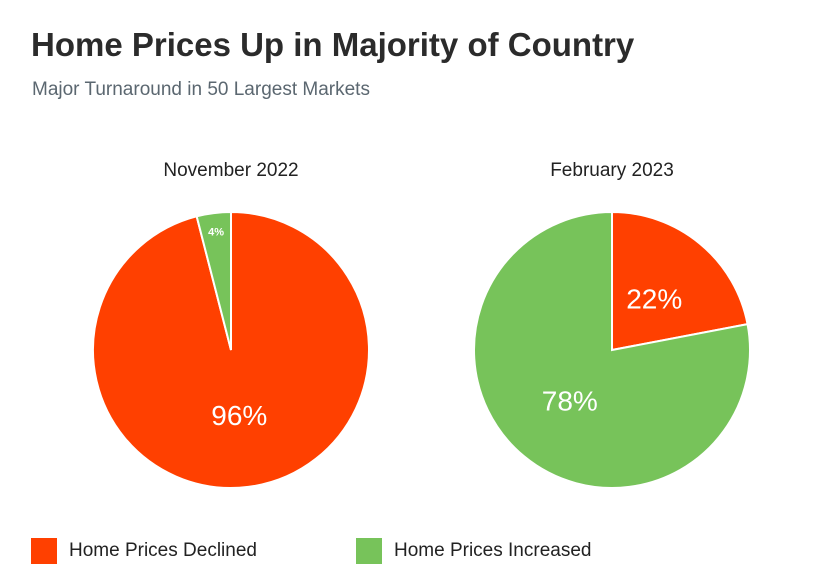 The width and height of the screenshot is (822, 573). Describe the element at coordinates (654, 298) in the screenshot. I see `pie-data-label: 22%` at that location.